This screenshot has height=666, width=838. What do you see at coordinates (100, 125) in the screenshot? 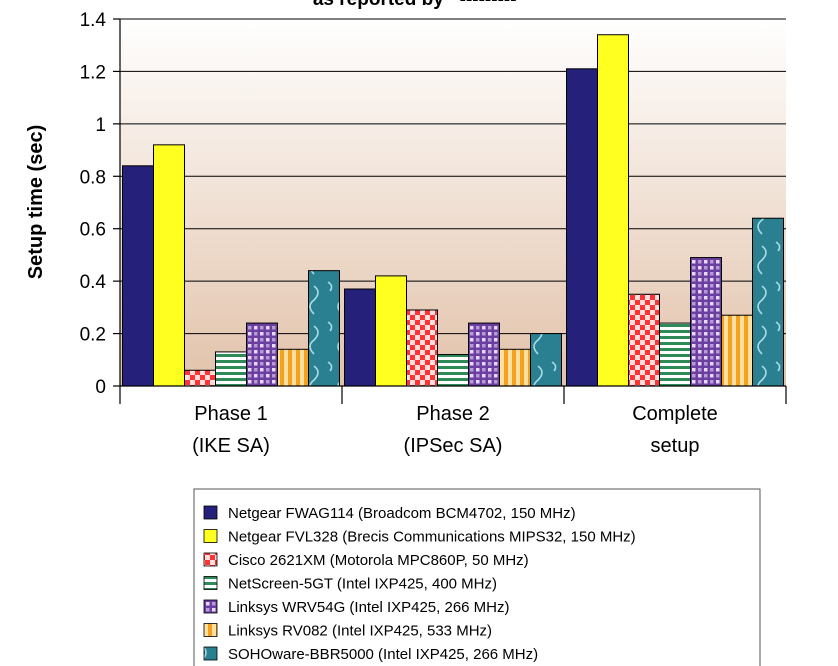
I see `y-tick-label: 1` at bounding box center [100, 125].